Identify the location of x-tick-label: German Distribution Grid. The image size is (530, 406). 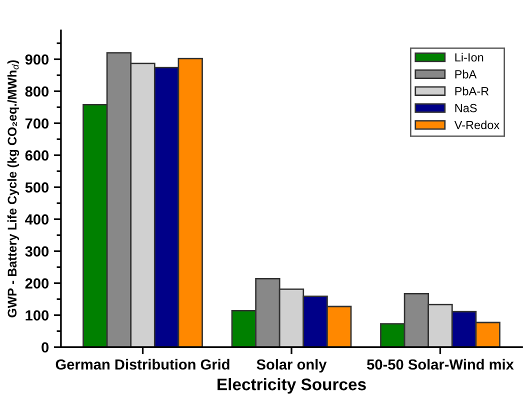
(143, 364).